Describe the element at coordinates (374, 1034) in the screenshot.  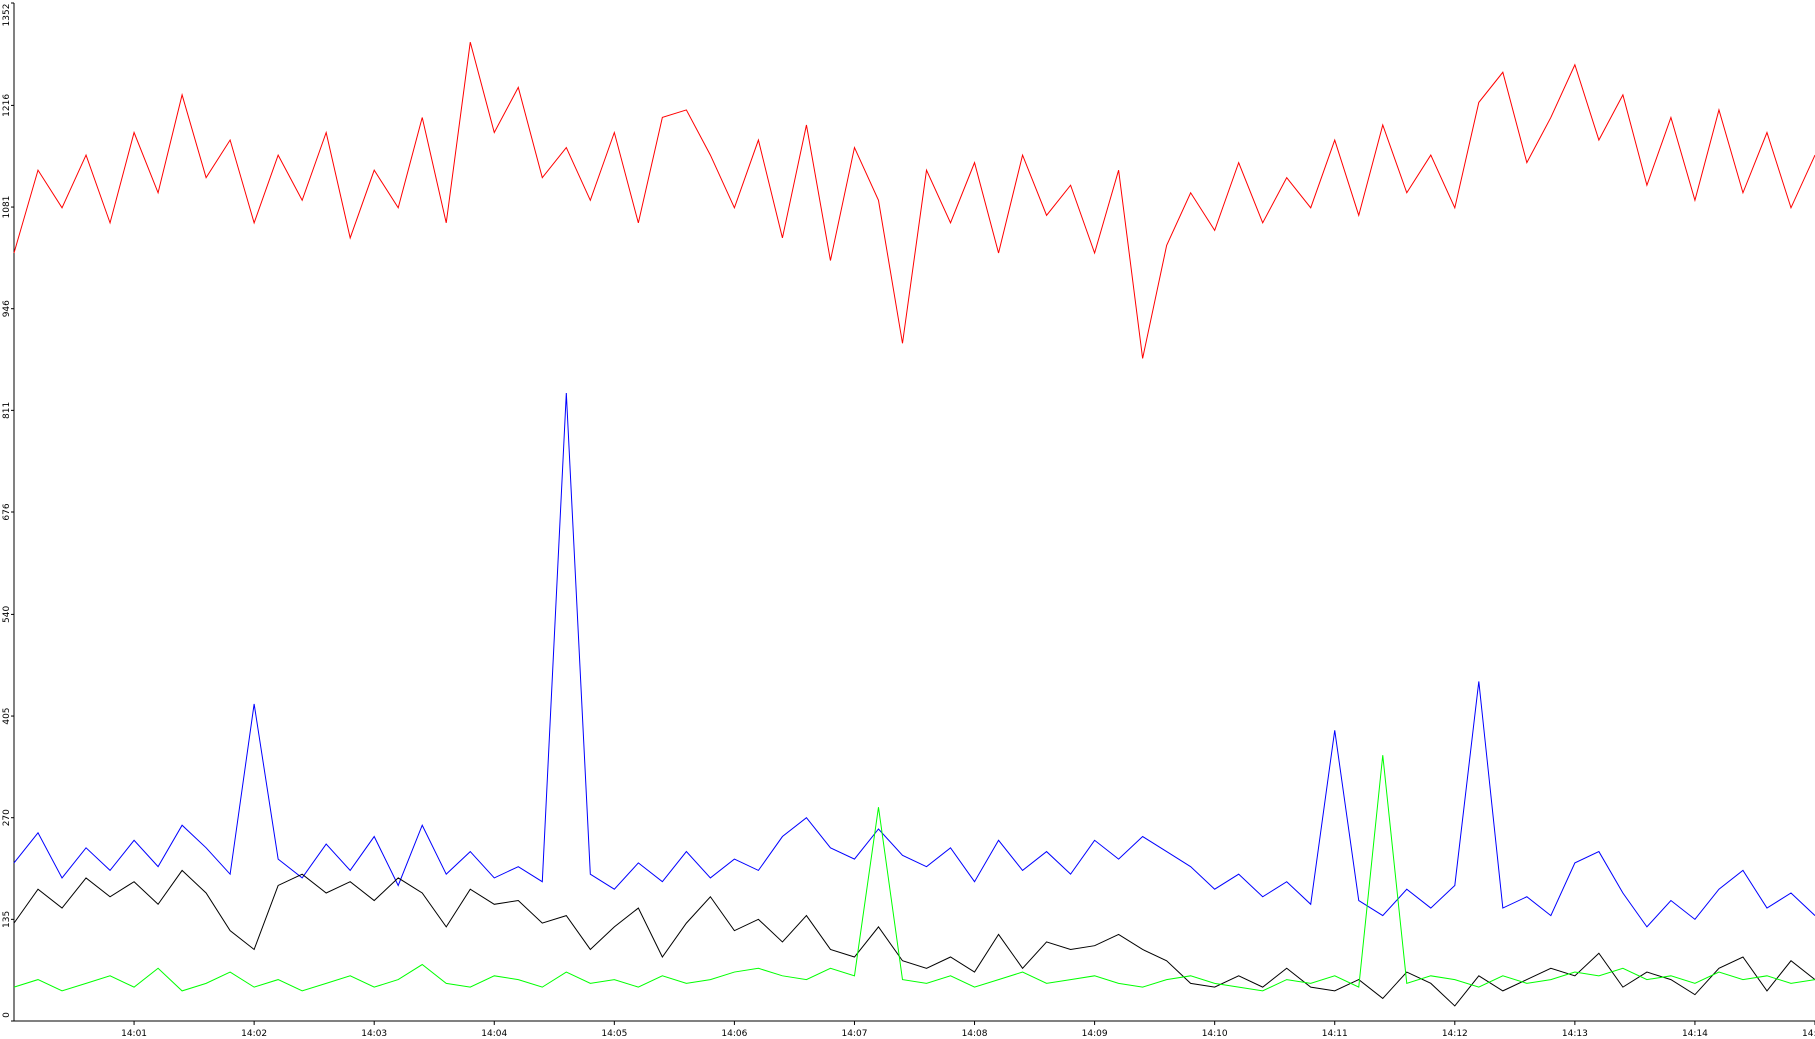
I see `x-tick-label: 14:03` at that location.